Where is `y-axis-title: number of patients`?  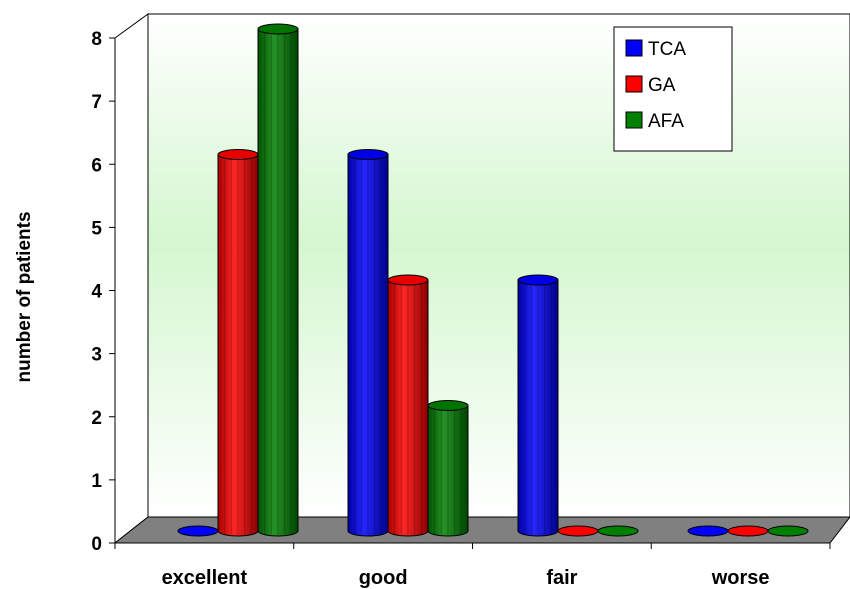
y-axis-title: number of patients is located at coordinates (24, 296).